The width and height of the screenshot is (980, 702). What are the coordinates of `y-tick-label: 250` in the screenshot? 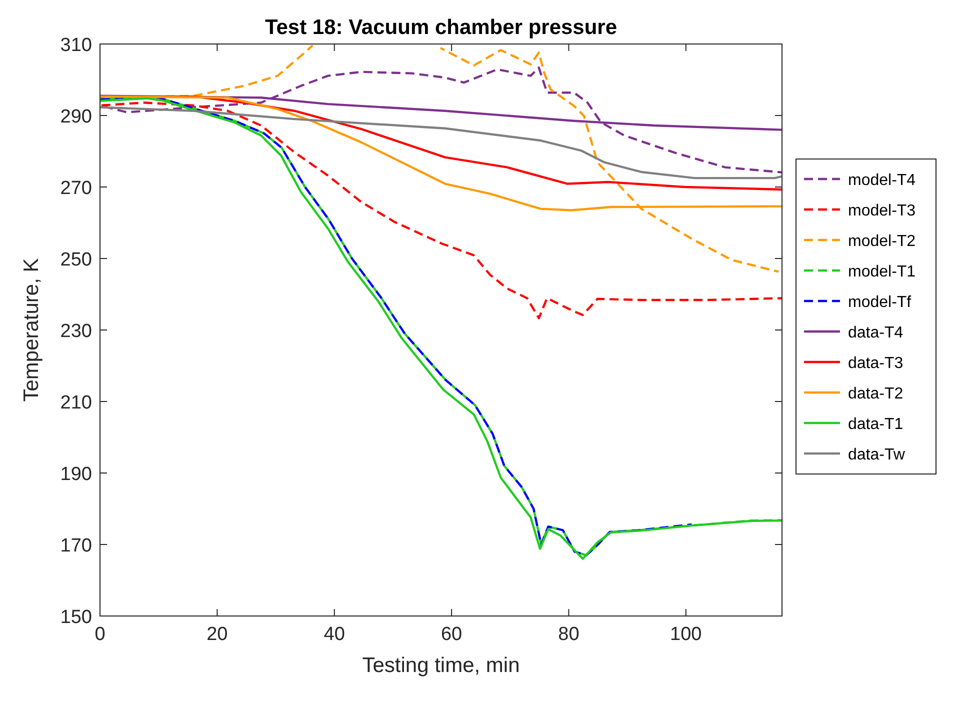 It's located at (76, 260).